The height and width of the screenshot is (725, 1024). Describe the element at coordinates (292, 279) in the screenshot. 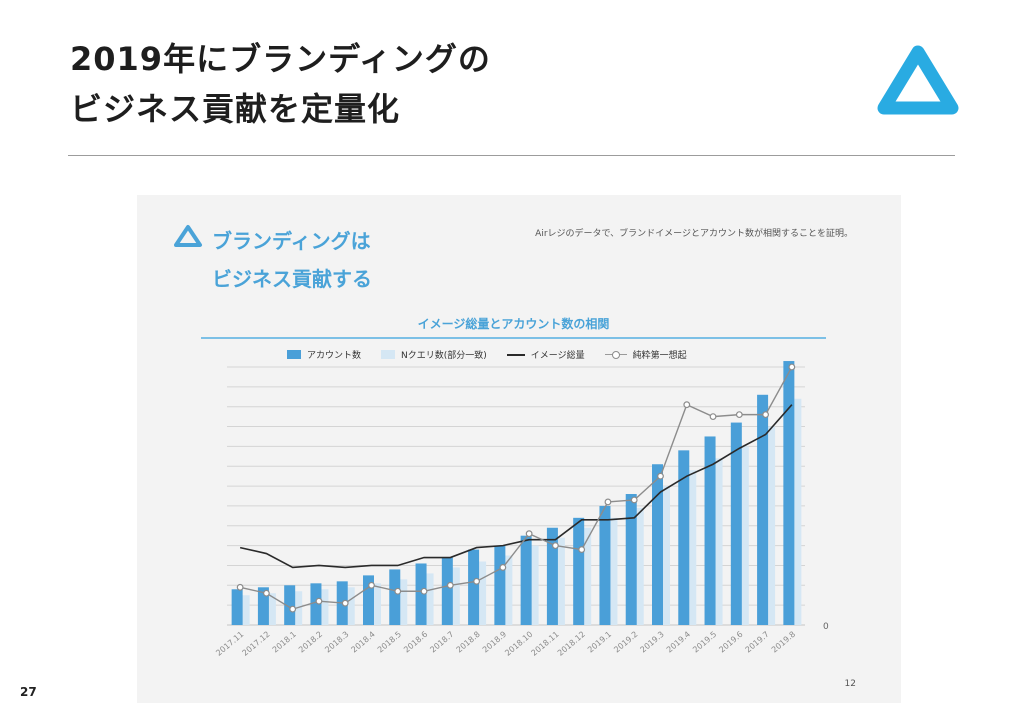

I see `slide-headline-line-2: ビジネス貢献する` at that location.